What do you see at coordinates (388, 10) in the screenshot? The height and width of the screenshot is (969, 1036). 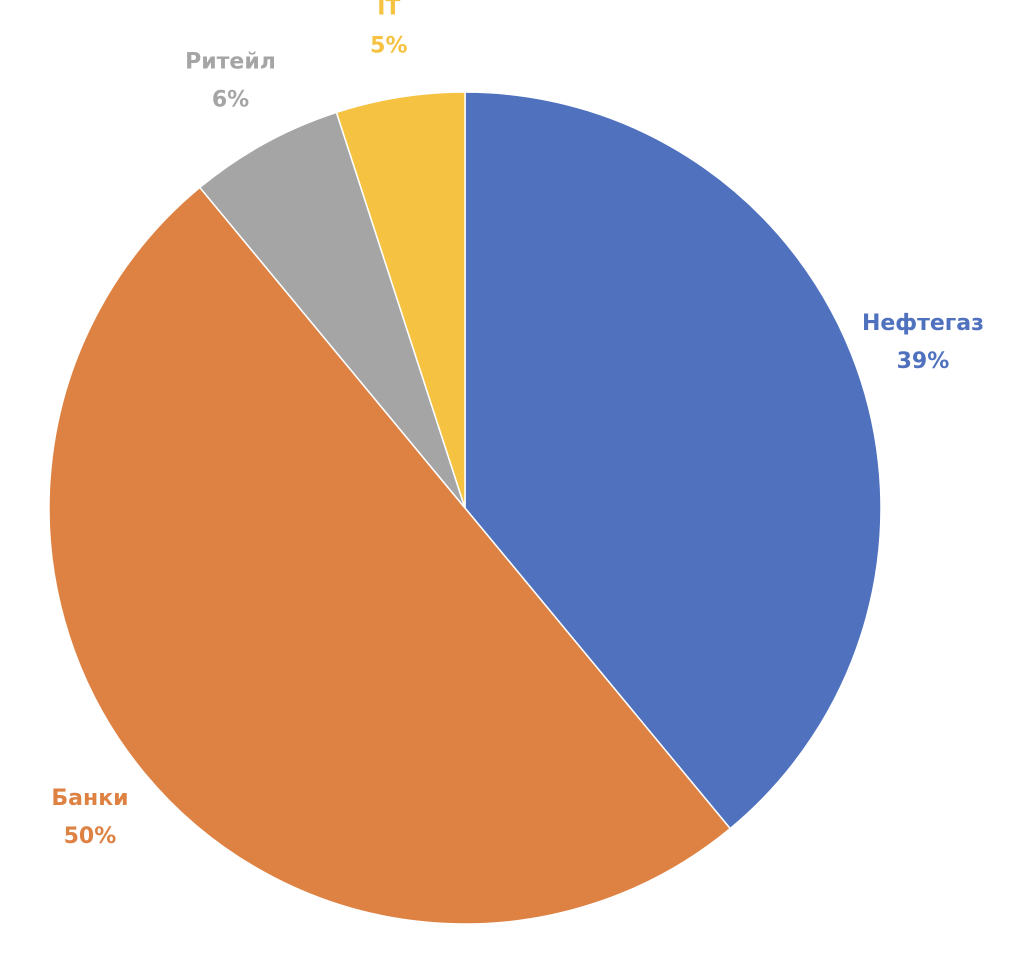 I see `slice-label: IT` at bounding box center [388, 10].